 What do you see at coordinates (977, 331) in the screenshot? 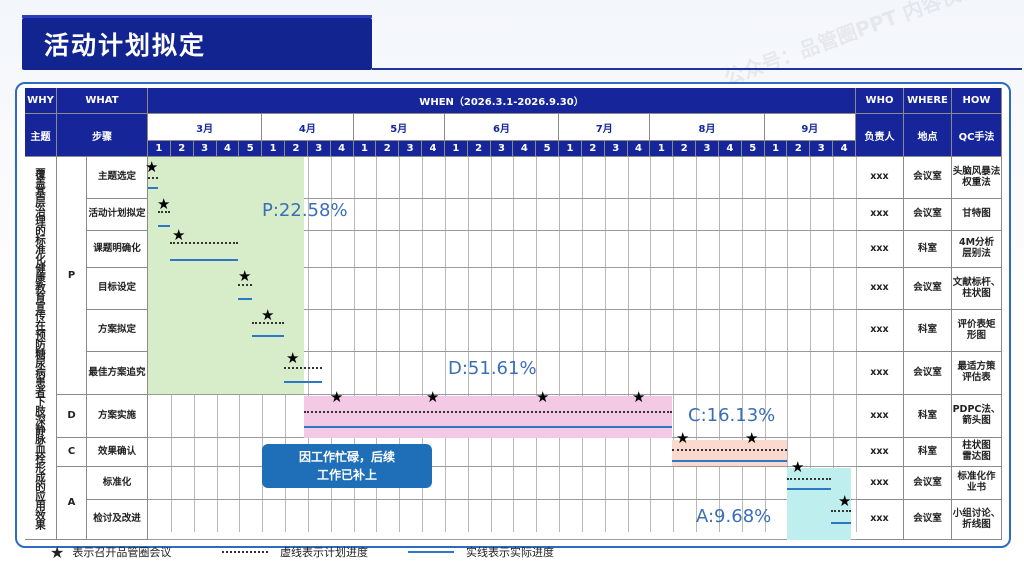
I see `qc-method-cell: 评价表矩 形图` at bounding box center [977, 331].